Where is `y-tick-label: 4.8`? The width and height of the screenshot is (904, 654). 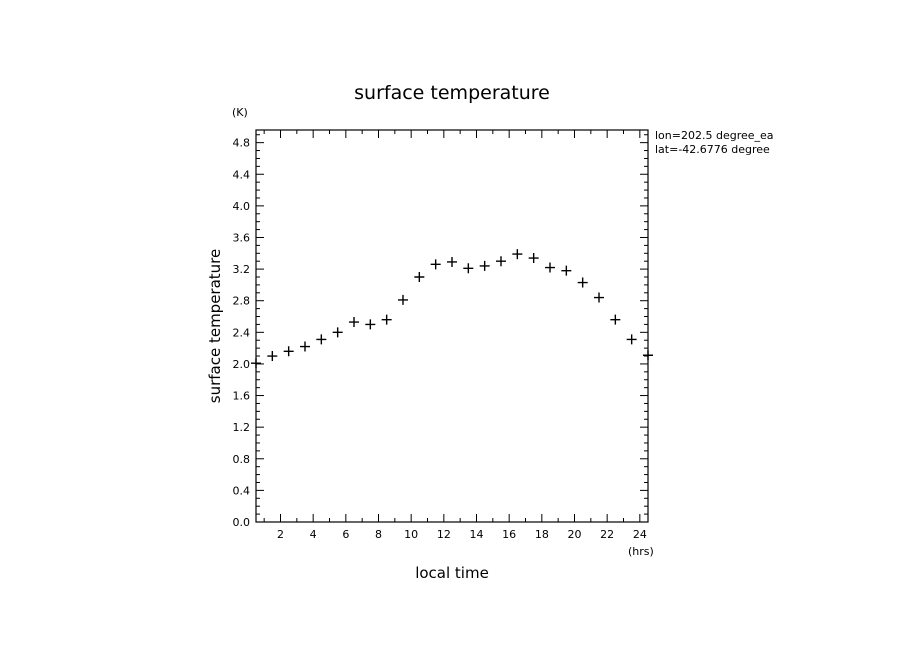
y-tick-label: 4.8 is located at coordinates (242, 143).